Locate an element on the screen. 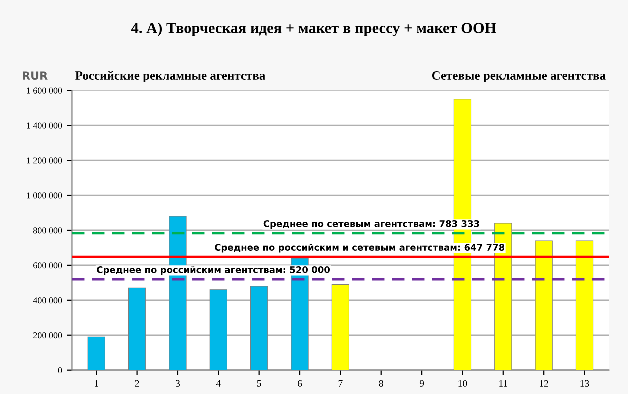 The image size is (628, 394). ref-line-label: Среднее по сетевым агентствам: 783 333 is located at coordinates (372, 225).